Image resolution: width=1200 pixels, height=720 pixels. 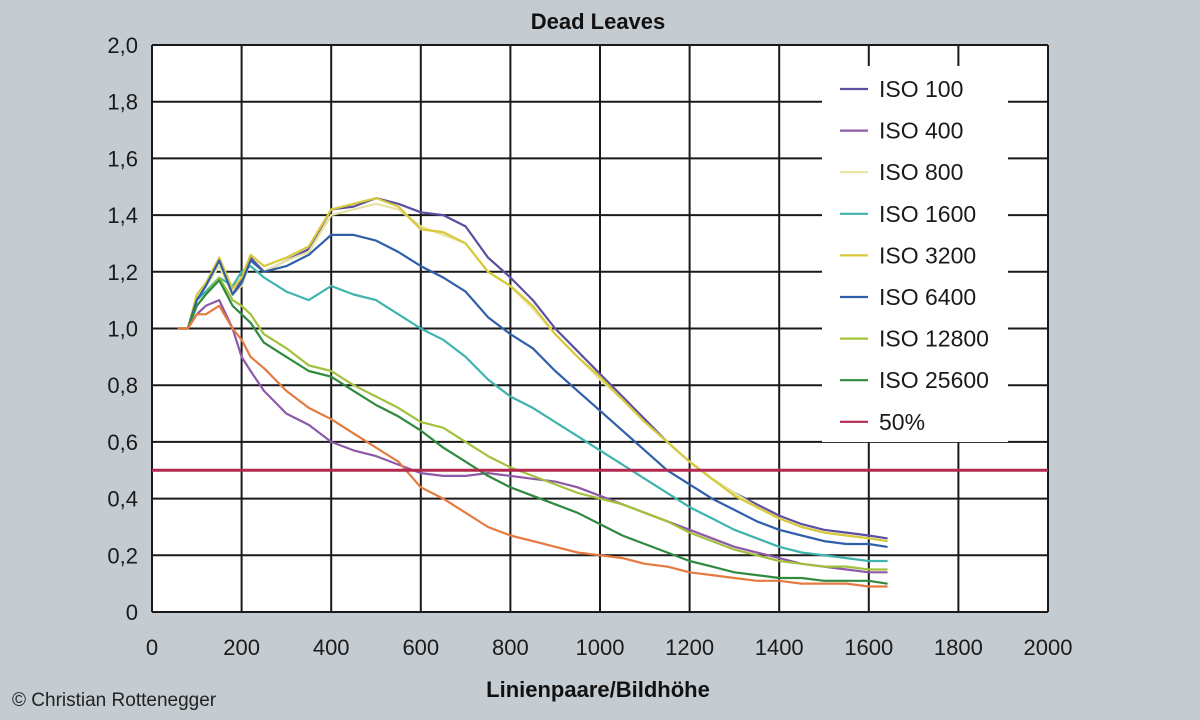 I want to click on legend-item: ISO 1600, so click(x=908, y=214).